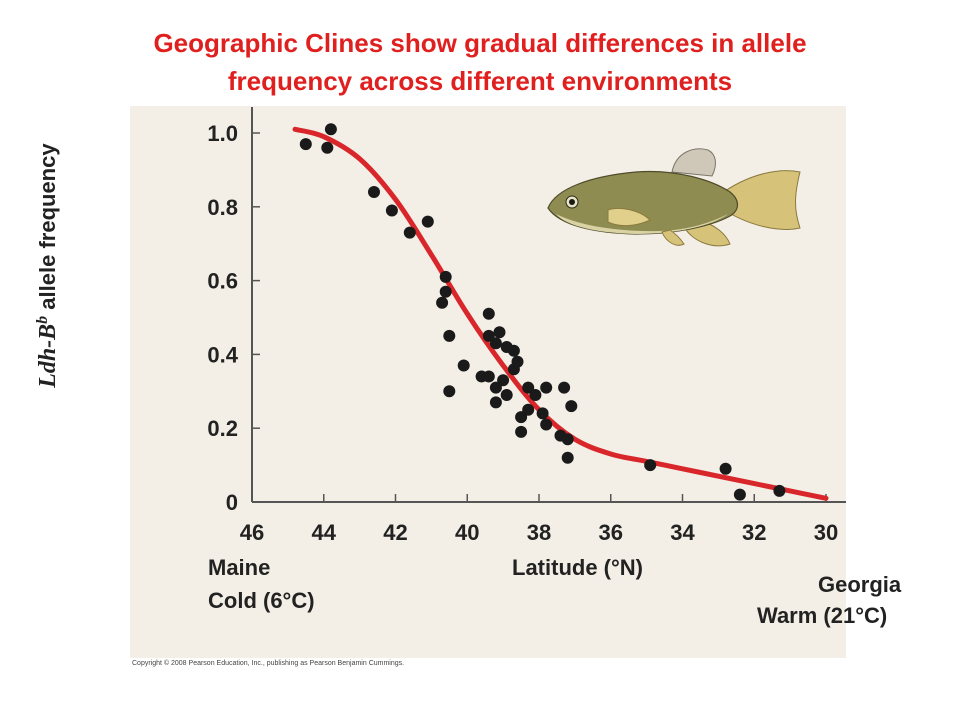  I want to click on x-tick-label: 42, so click(395, 532).